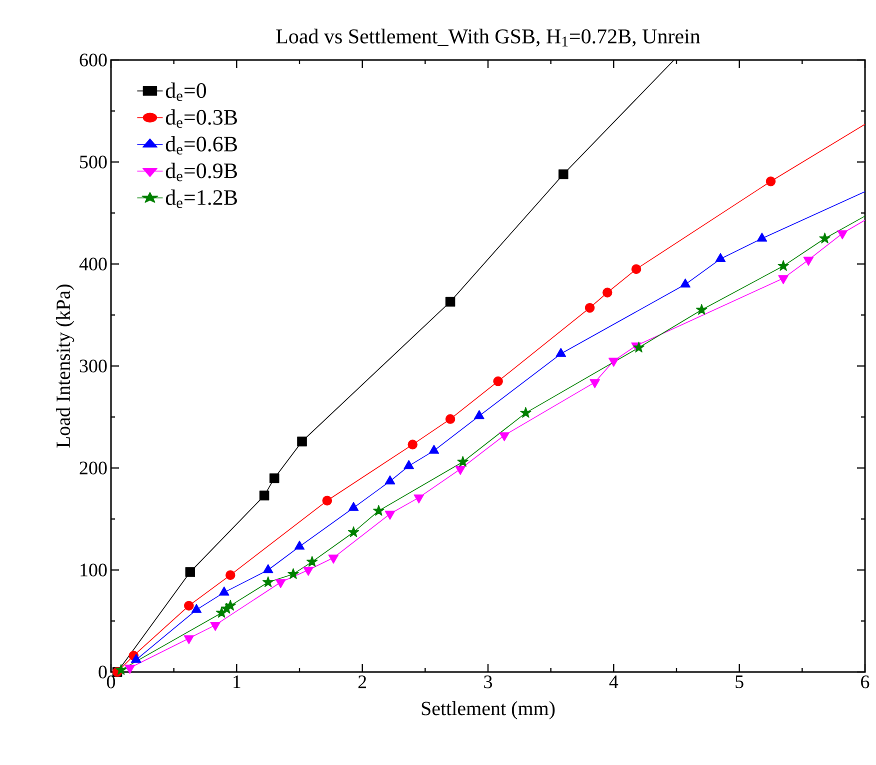  Describe the element at coordinates (93, 60) in the screenshot. I see `y-tick-label: 600` at that location.